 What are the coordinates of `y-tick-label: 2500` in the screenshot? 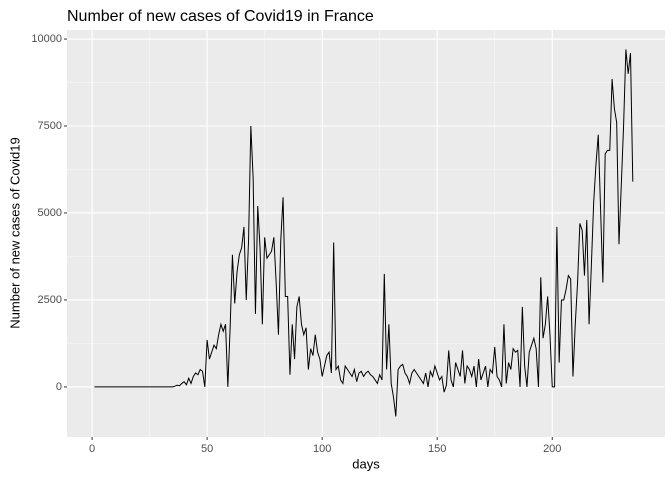 It's located at (50, 300).